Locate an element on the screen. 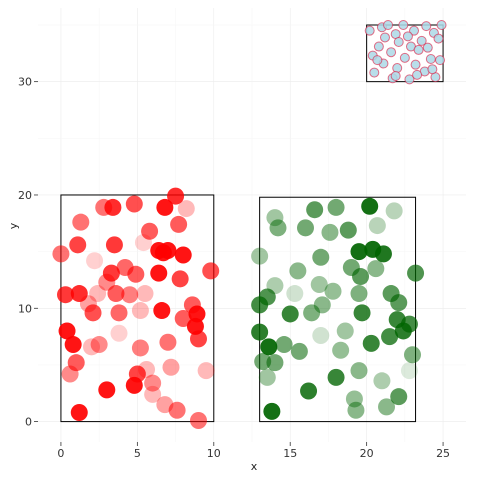 This screenshot has height=480, width=480. x-tick-label: 25 is located at coordinates (443, 453).